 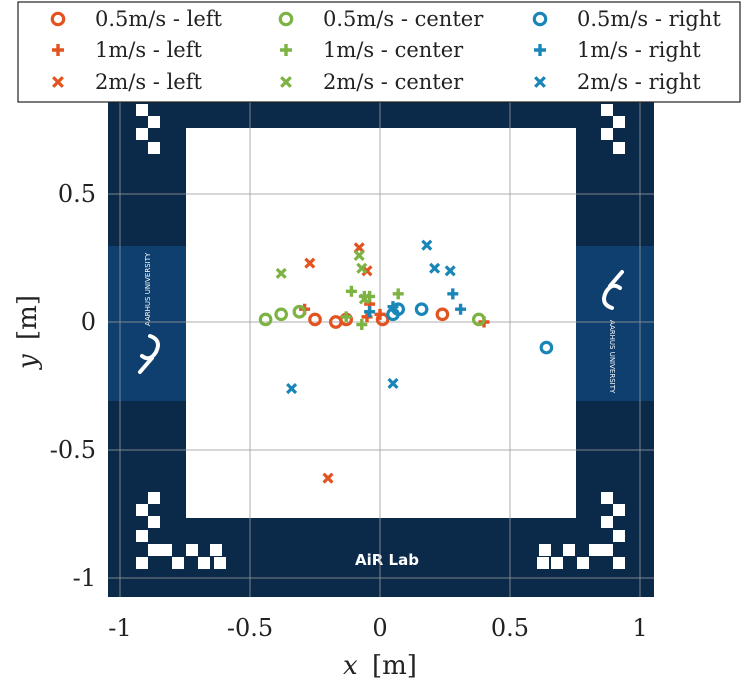 I want to click on x-axis-var: x, so click(x=350, y=666).